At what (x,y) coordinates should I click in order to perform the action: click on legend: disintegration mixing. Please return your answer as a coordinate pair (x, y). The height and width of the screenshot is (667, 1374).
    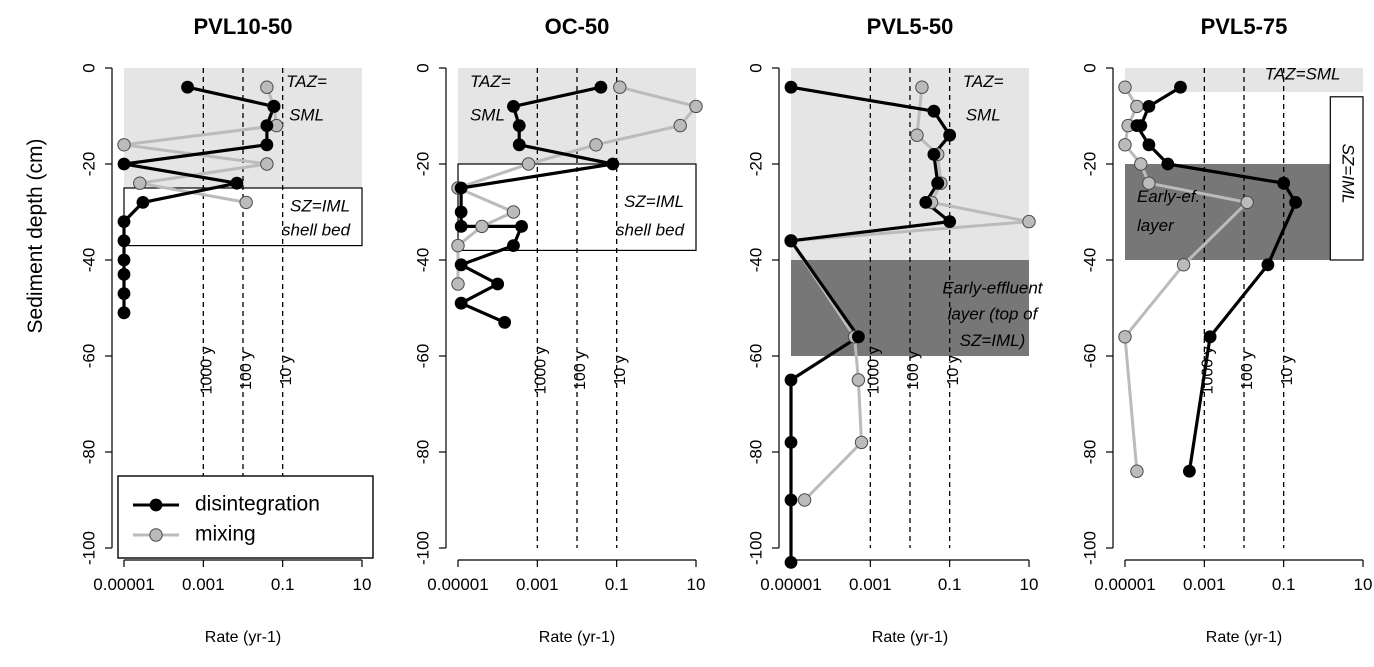
    Looking at the image, I should click on (245, 517).